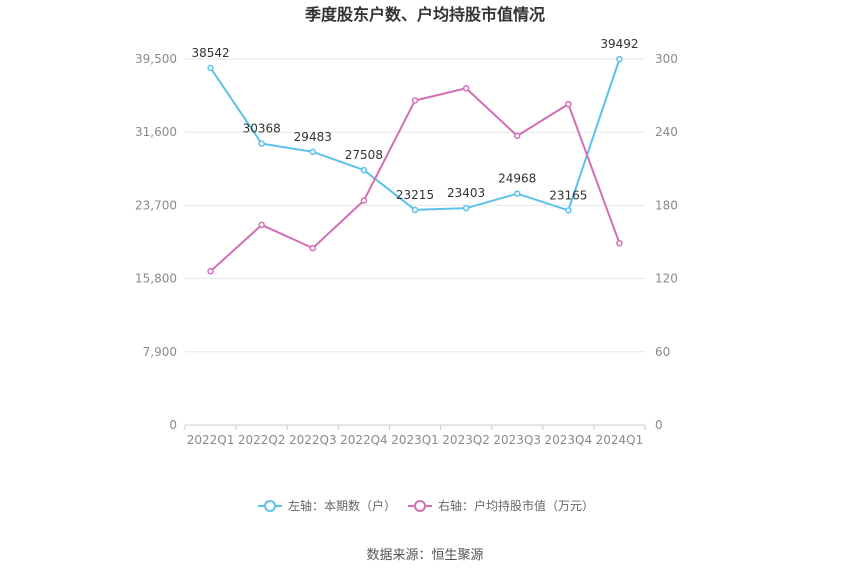 This screenshot has width=850, height=575. Describe the element at coordinates (156, 205) in the screenshot. I see `left-tick-label: 23,700` at that location.